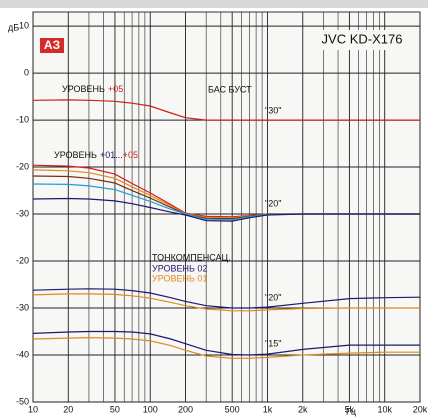  Describe the element at coordinates (115, 409) in the screenshot. I see `x-tick-label: 50` at that location.